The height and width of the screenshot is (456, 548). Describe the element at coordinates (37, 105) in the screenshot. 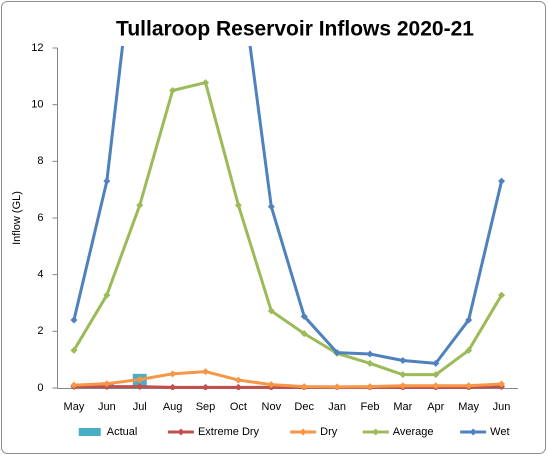

I see `y-tick-label: 10` at that location.